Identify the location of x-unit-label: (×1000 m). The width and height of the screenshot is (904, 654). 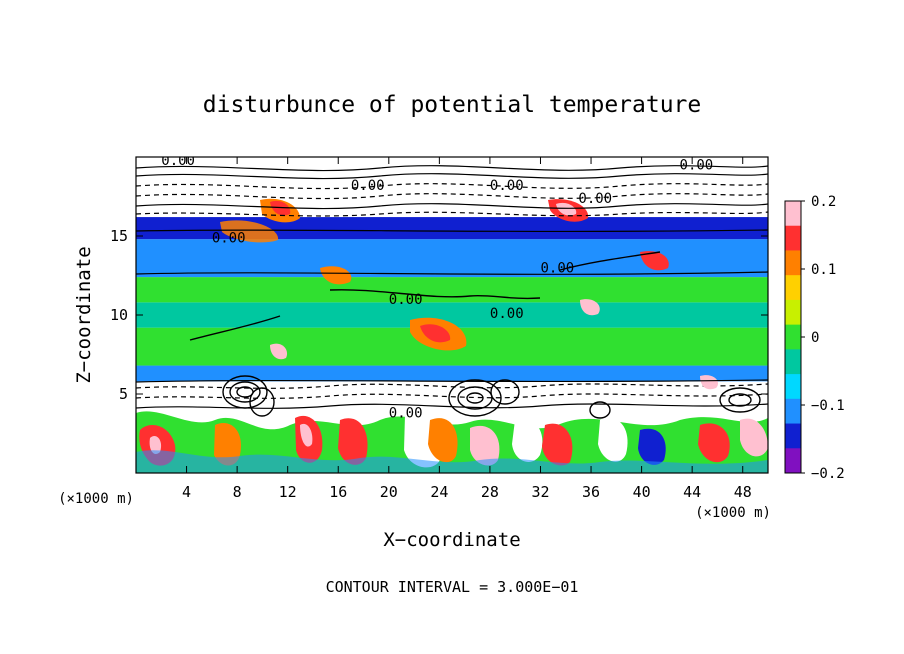
(733, 513).